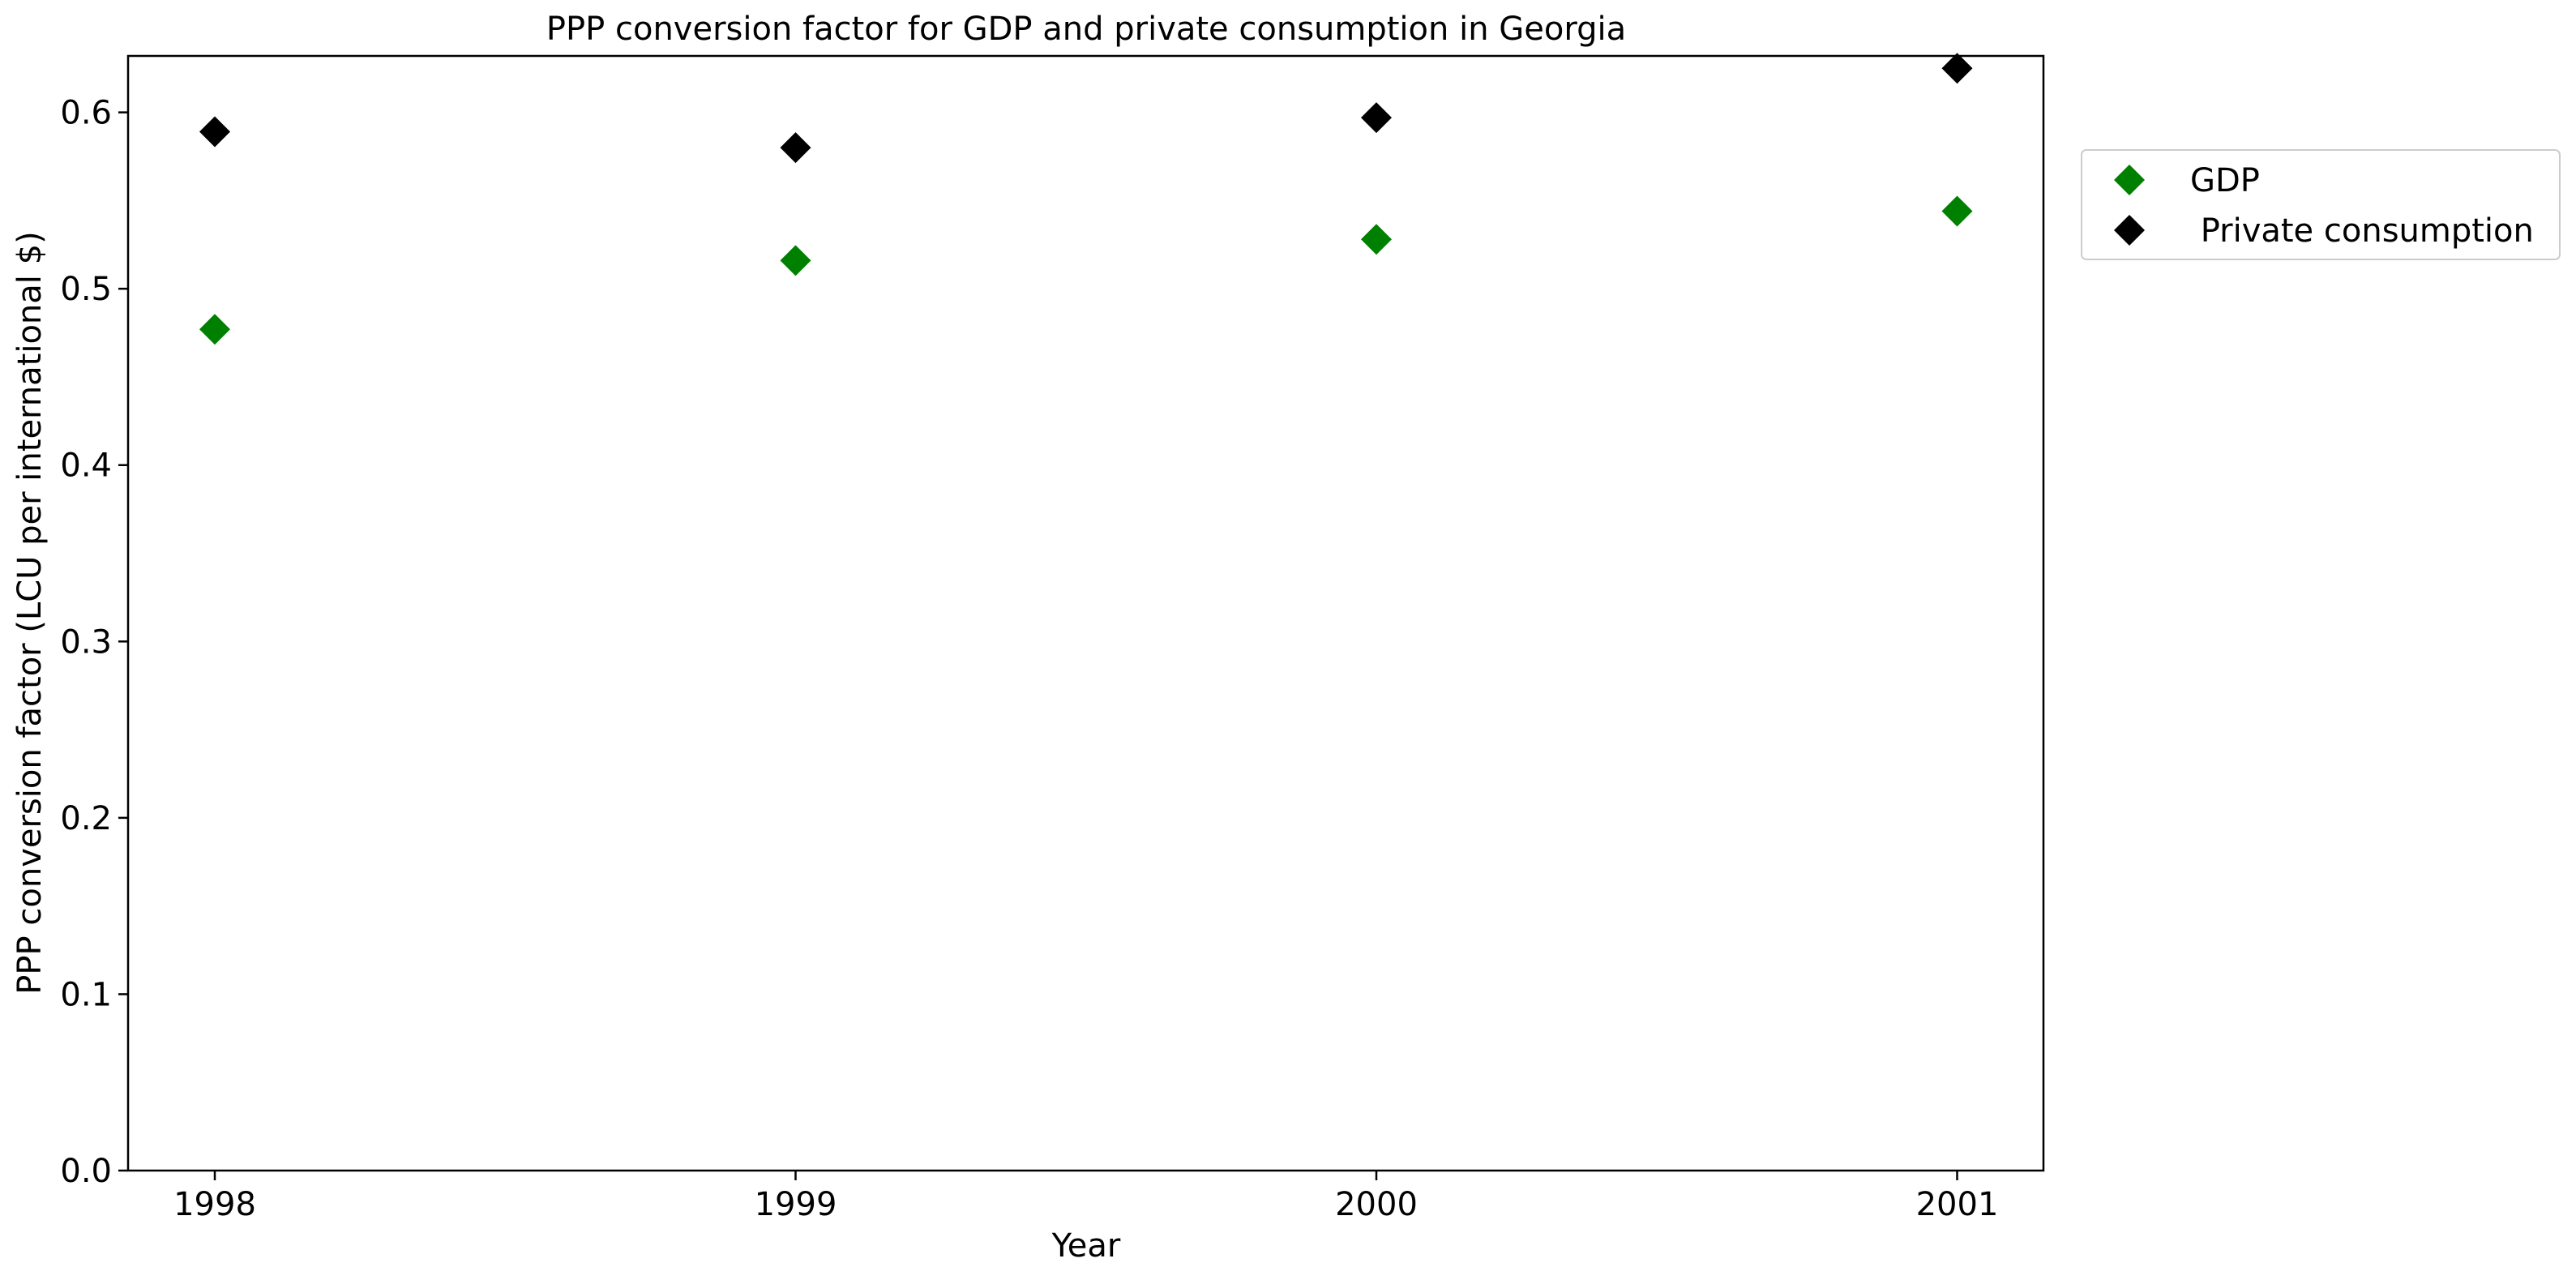 This screenshot has height=1280, width=2576. What do you see at coordinates (86, 642) in the screenshot?
I see `y-tick-label: 0.3` at bounding box center [86, 642].